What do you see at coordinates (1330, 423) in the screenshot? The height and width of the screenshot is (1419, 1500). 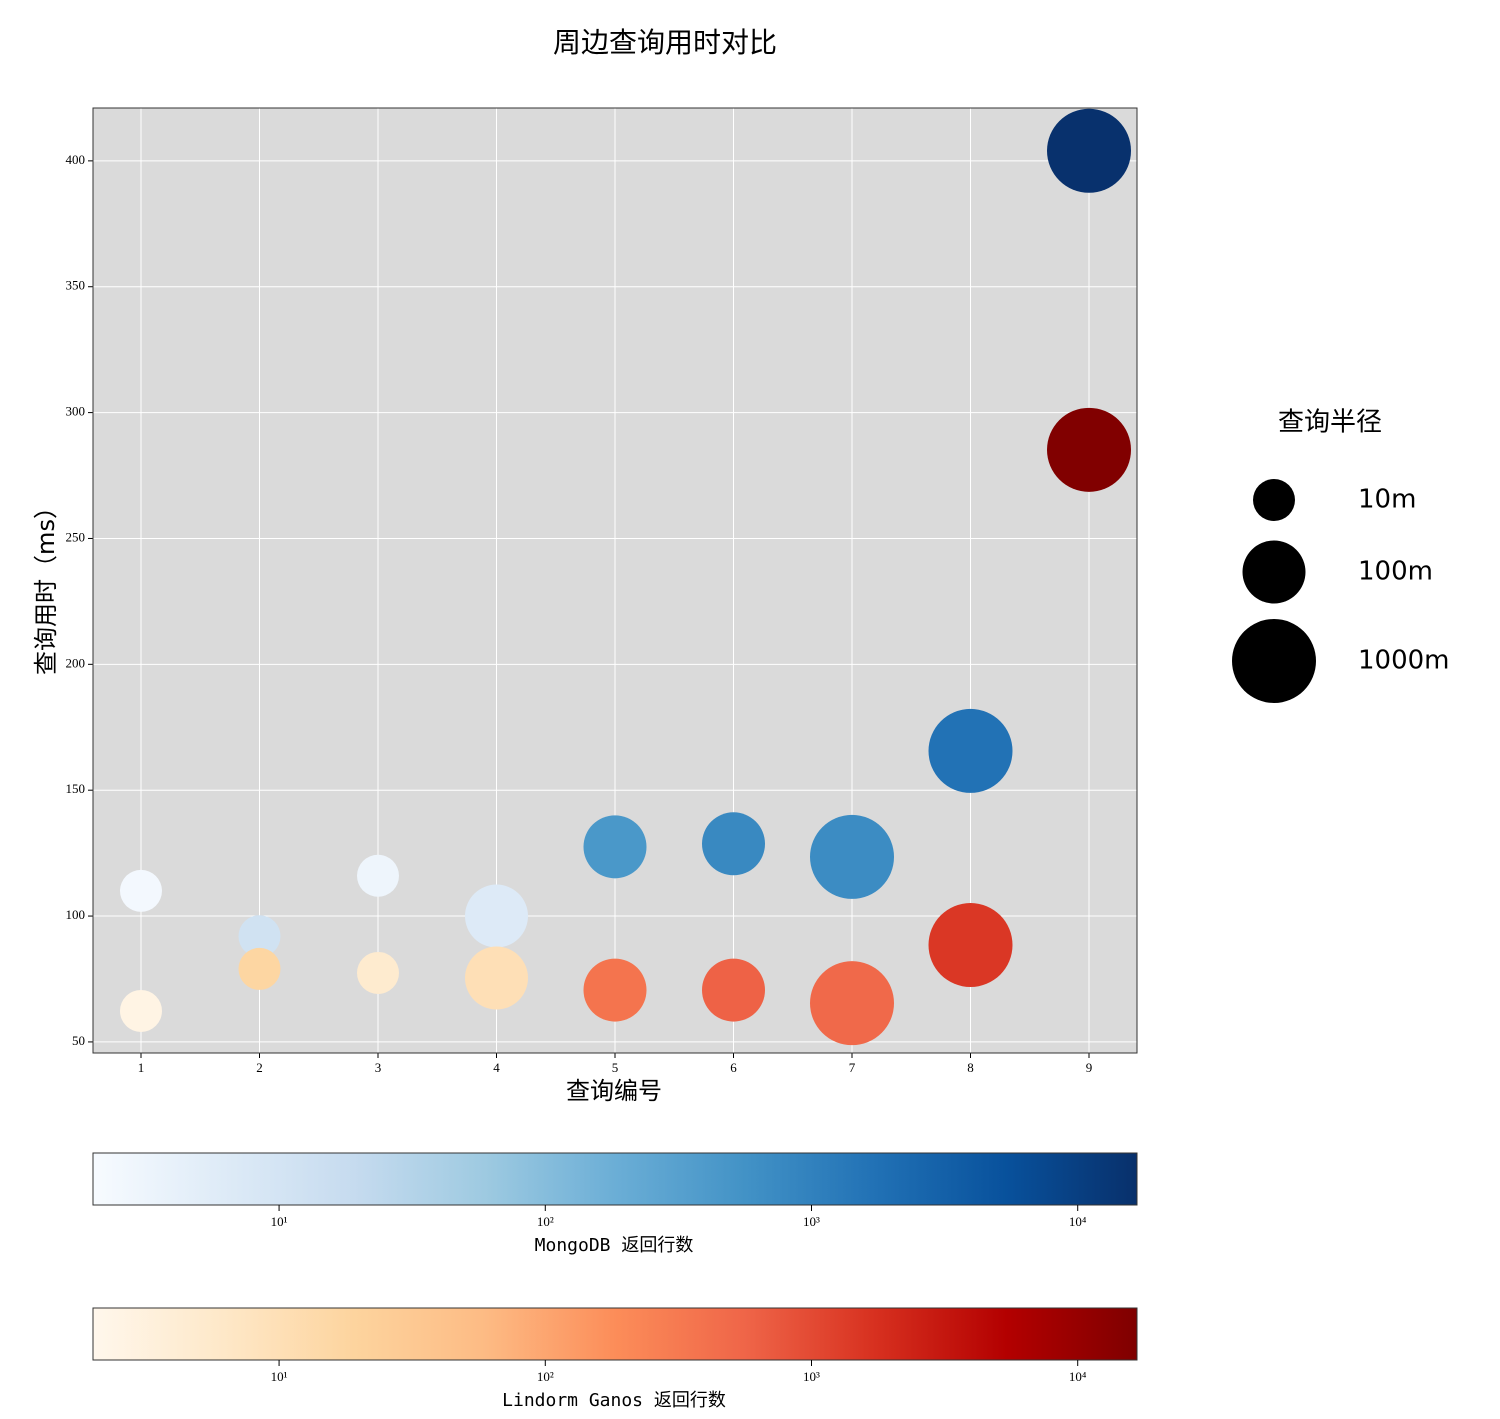 I see `size-legend-title: 查询半径` at bounding box center [1330, 423].